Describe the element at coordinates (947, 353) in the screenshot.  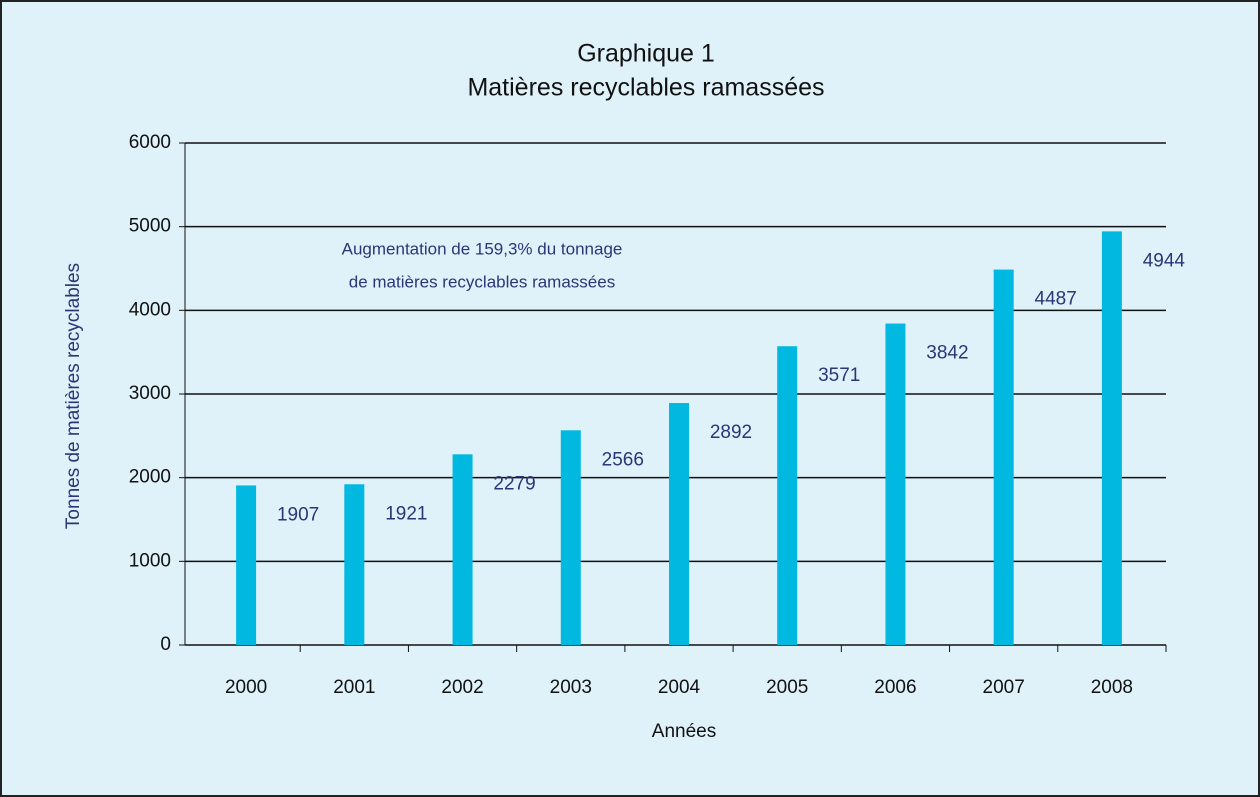
I see `value-label: 3842` at that location.